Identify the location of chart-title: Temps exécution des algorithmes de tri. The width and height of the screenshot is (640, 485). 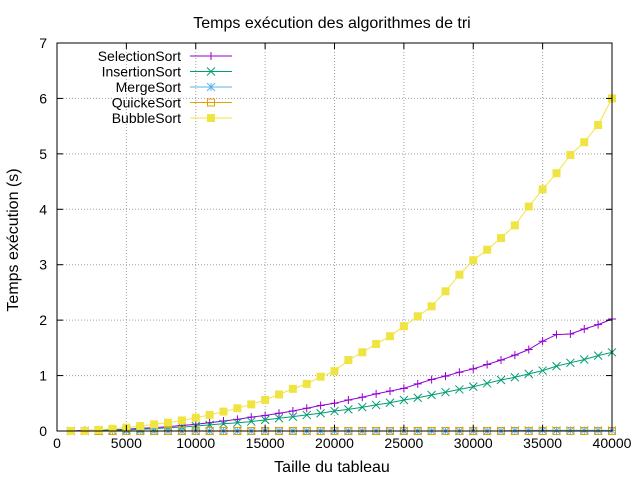
(331, 23).